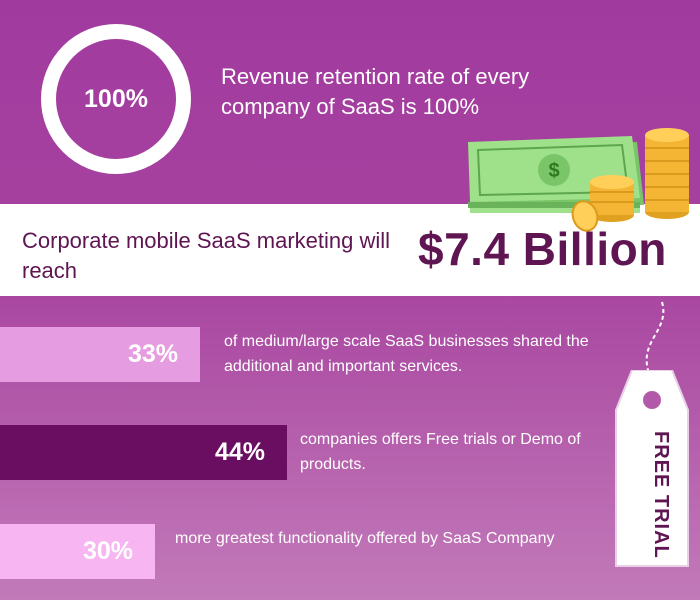 This screenshot has width=700, height=600. I want to click on stat-value-44: 44%, so click(239, 452).